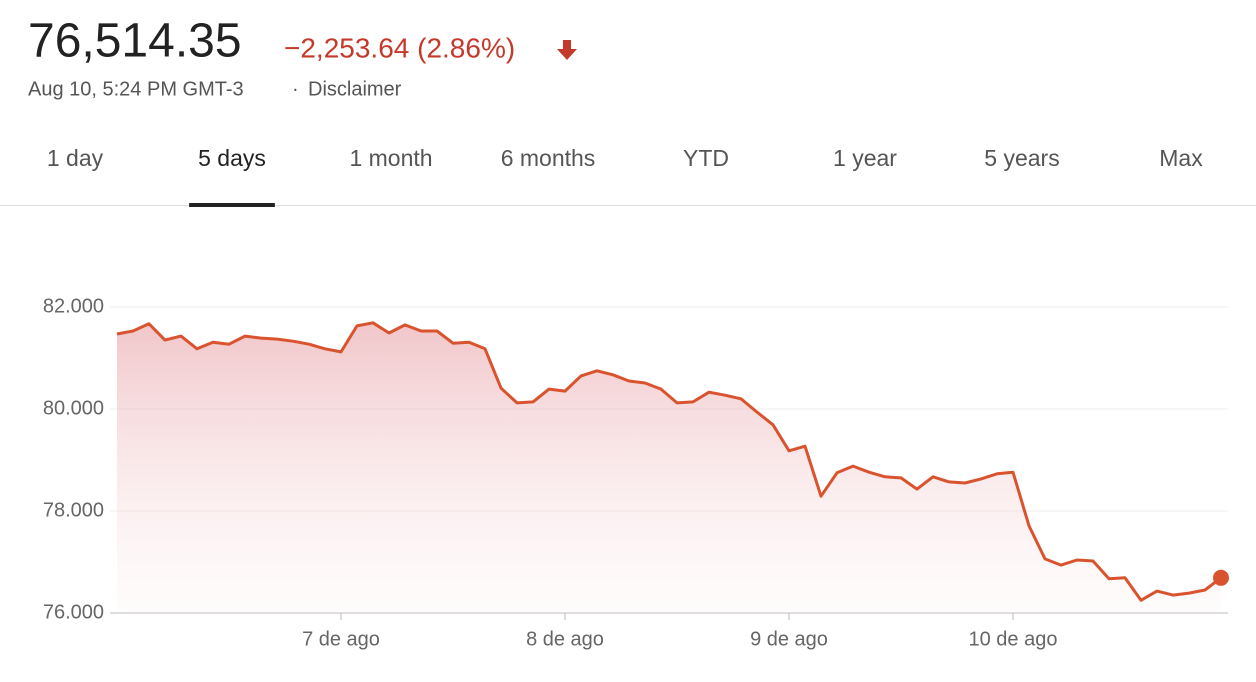  I want to click on tab: 6 months, so click(548, 158).